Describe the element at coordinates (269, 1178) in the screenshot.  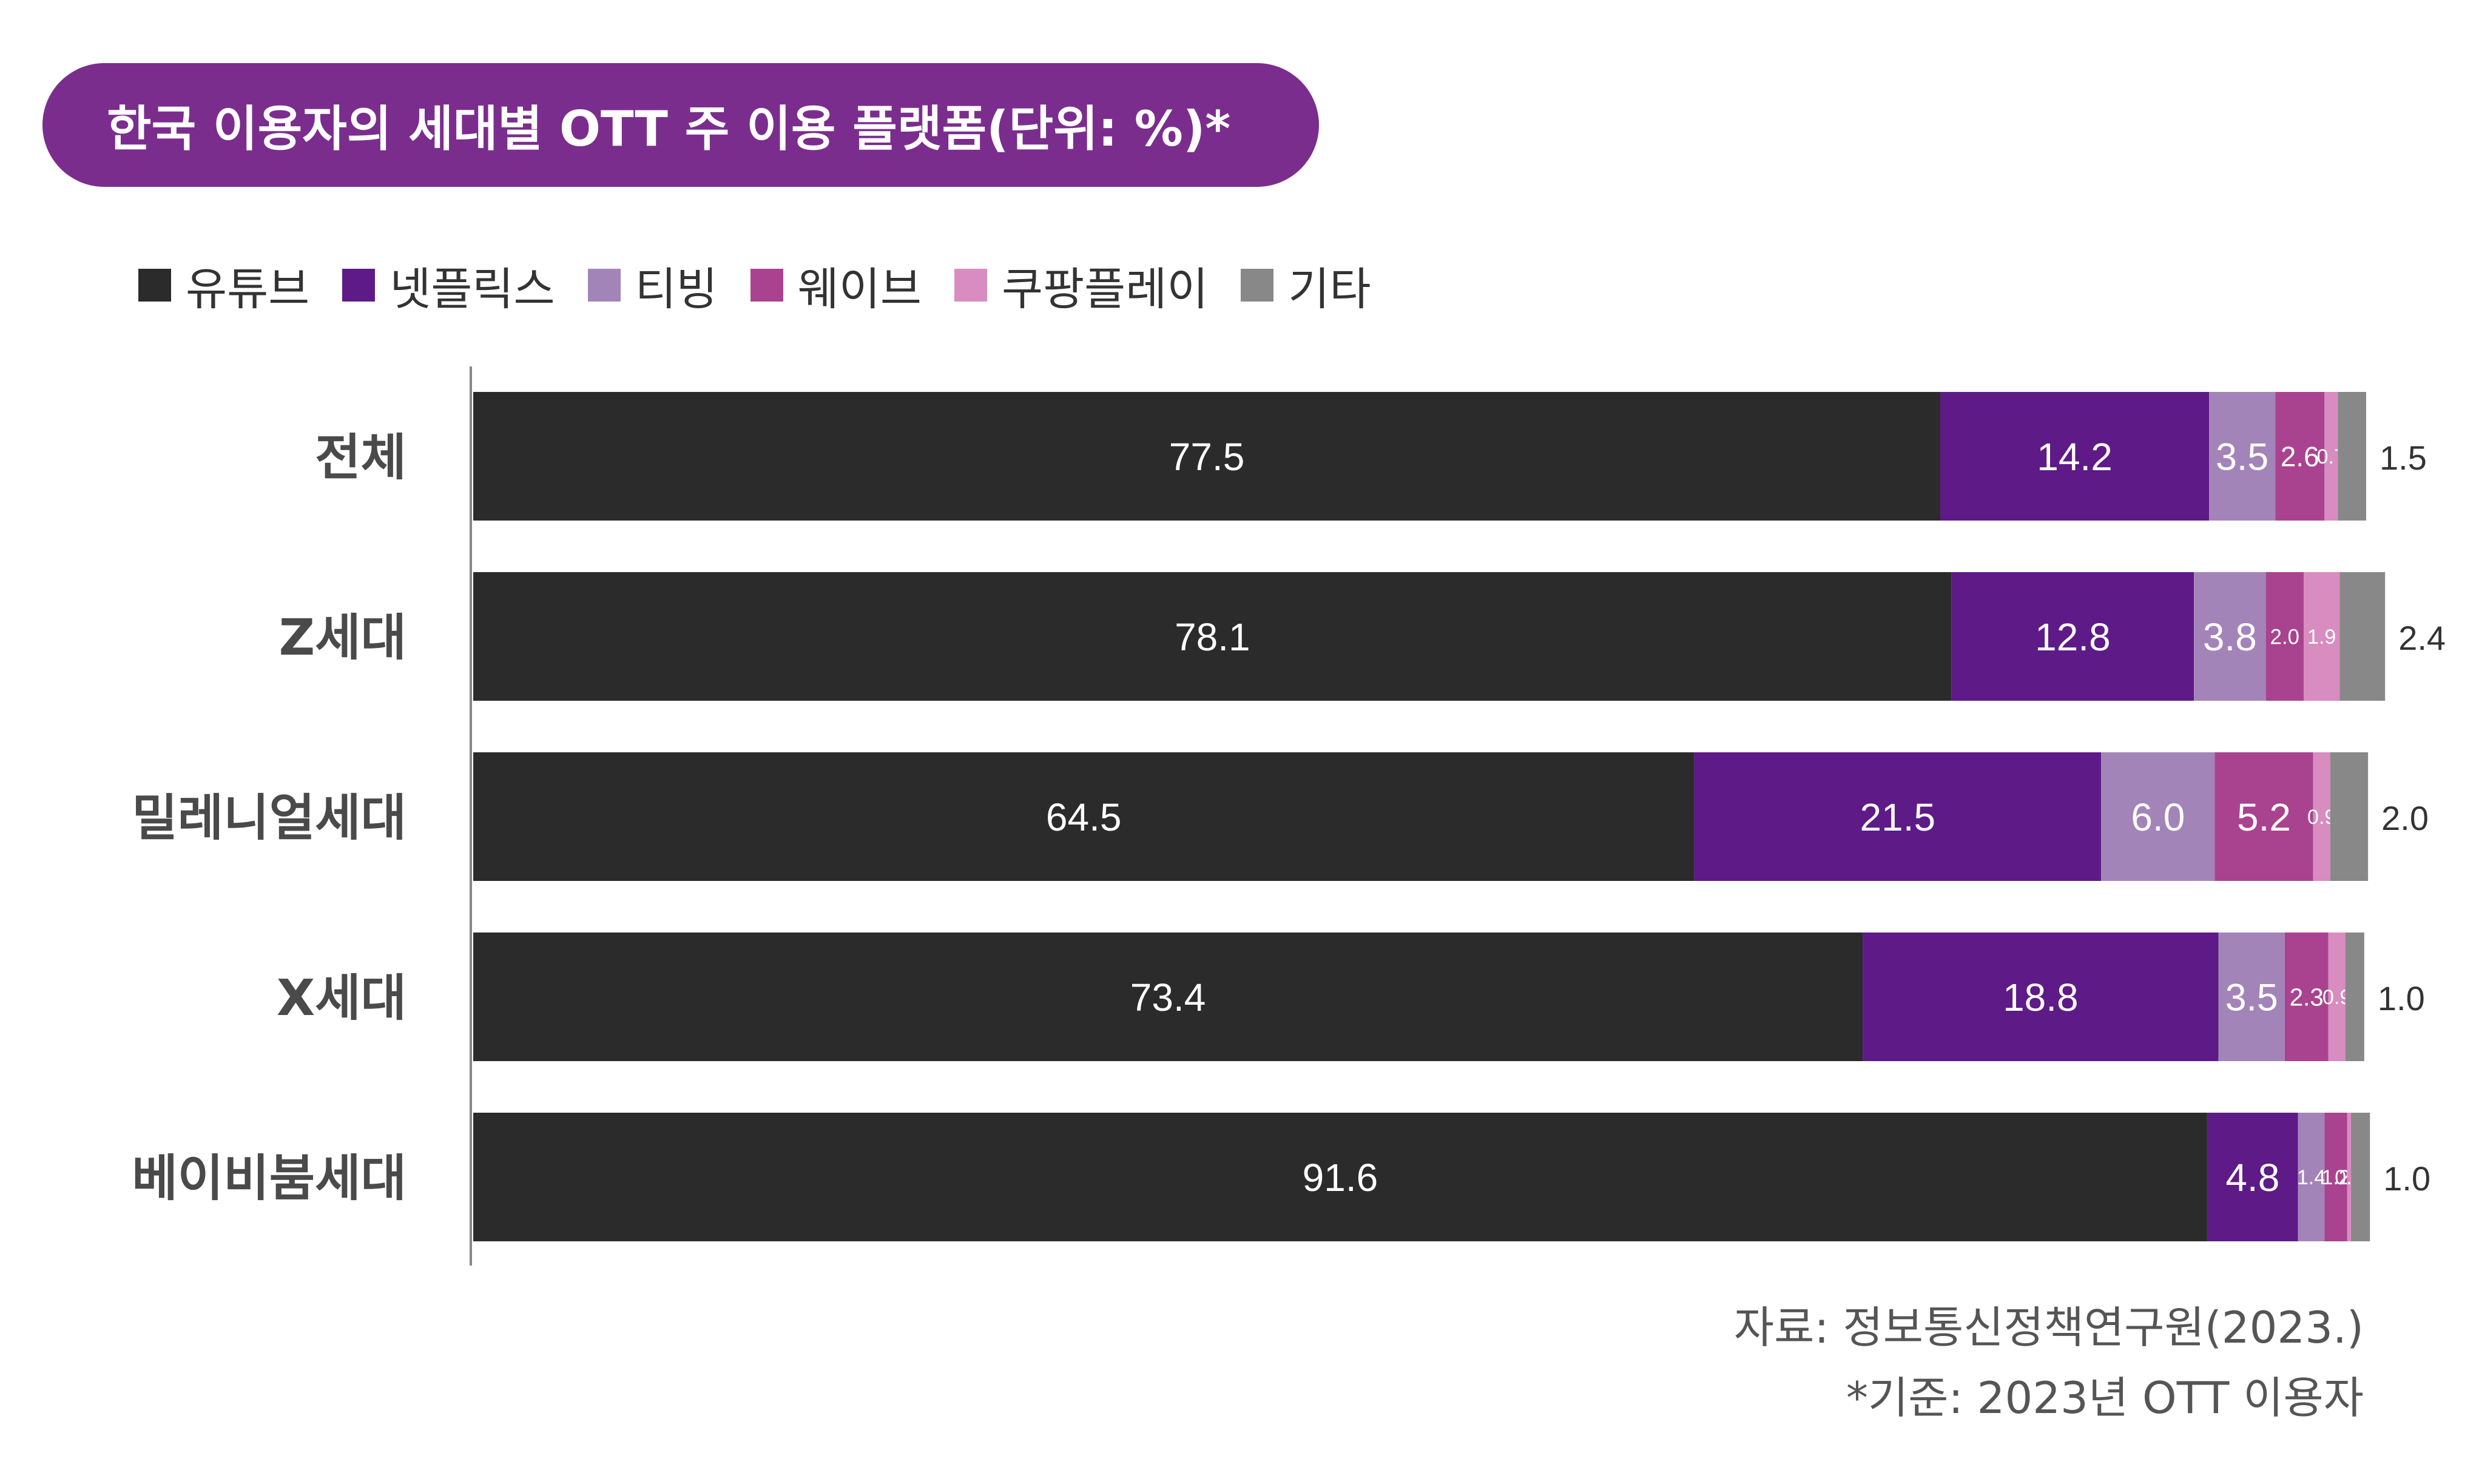
I see `category-label: 베이비붐세대` at that location.